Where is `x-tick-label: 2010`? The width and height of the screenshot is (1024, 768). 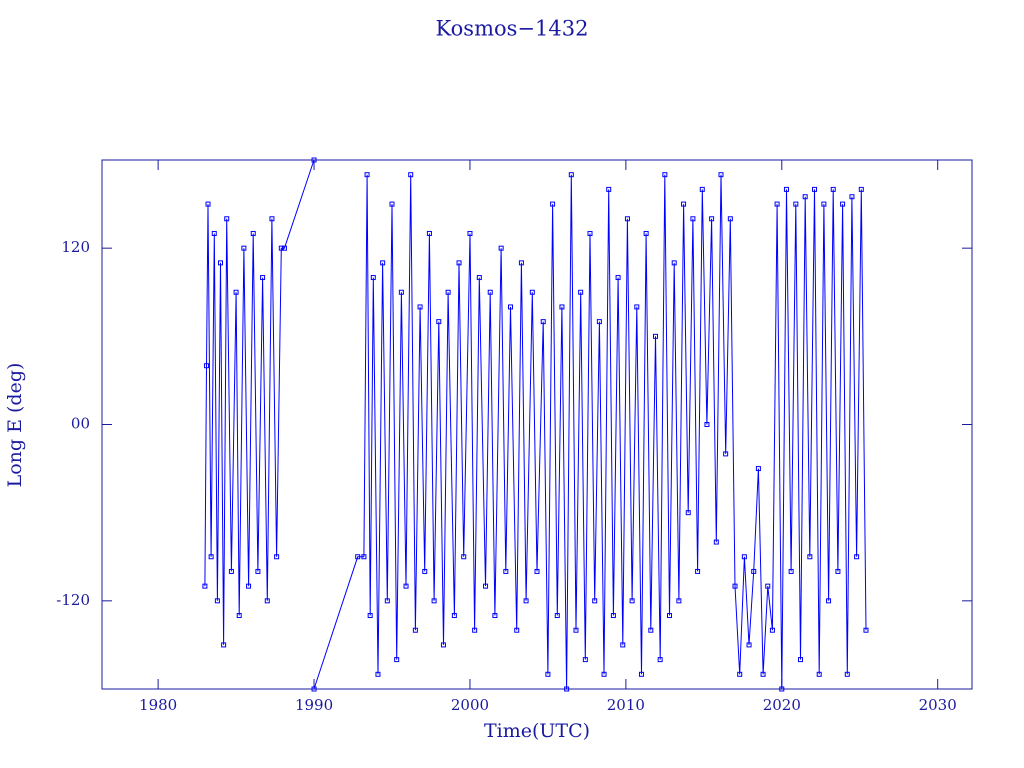 x-tick-label: 2010 is located at coordinates (626, 705).